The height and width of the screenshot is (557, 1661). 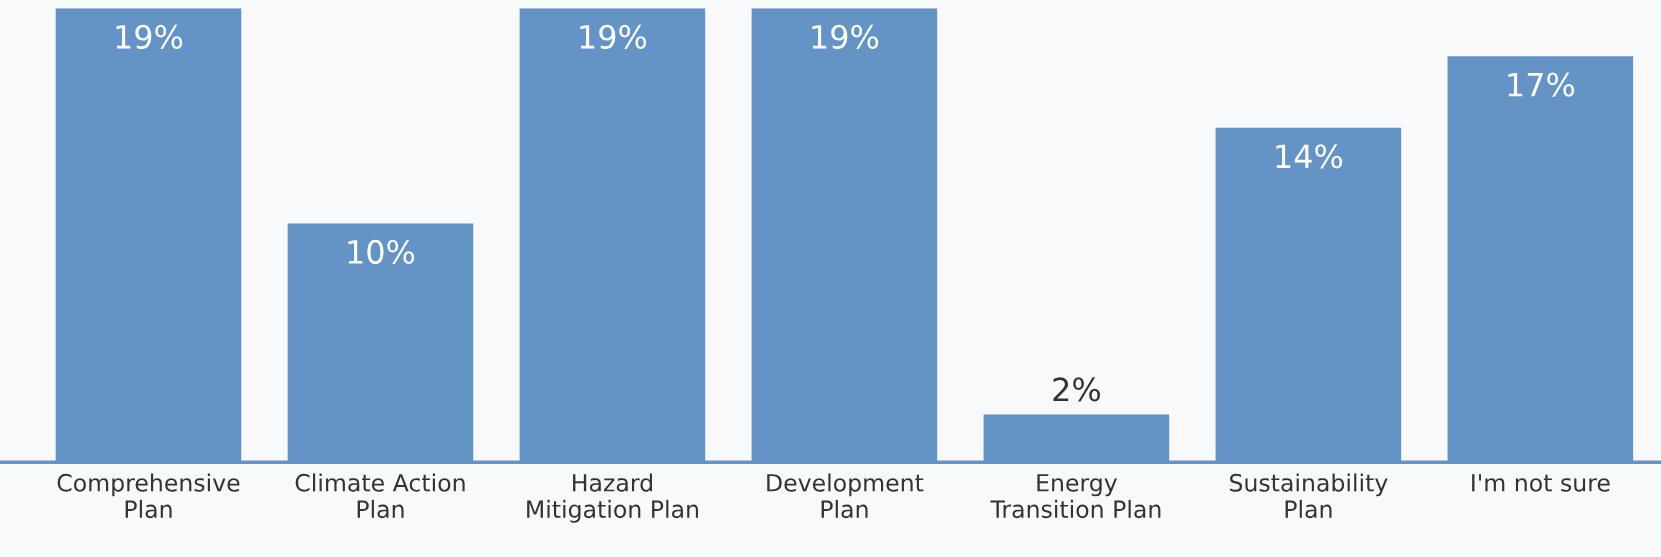 What do you see at coordinates (1309, 496) in the screenshot?
I see `x-tick-label: Sustainability Plan` at bounding box center [1309, 496].